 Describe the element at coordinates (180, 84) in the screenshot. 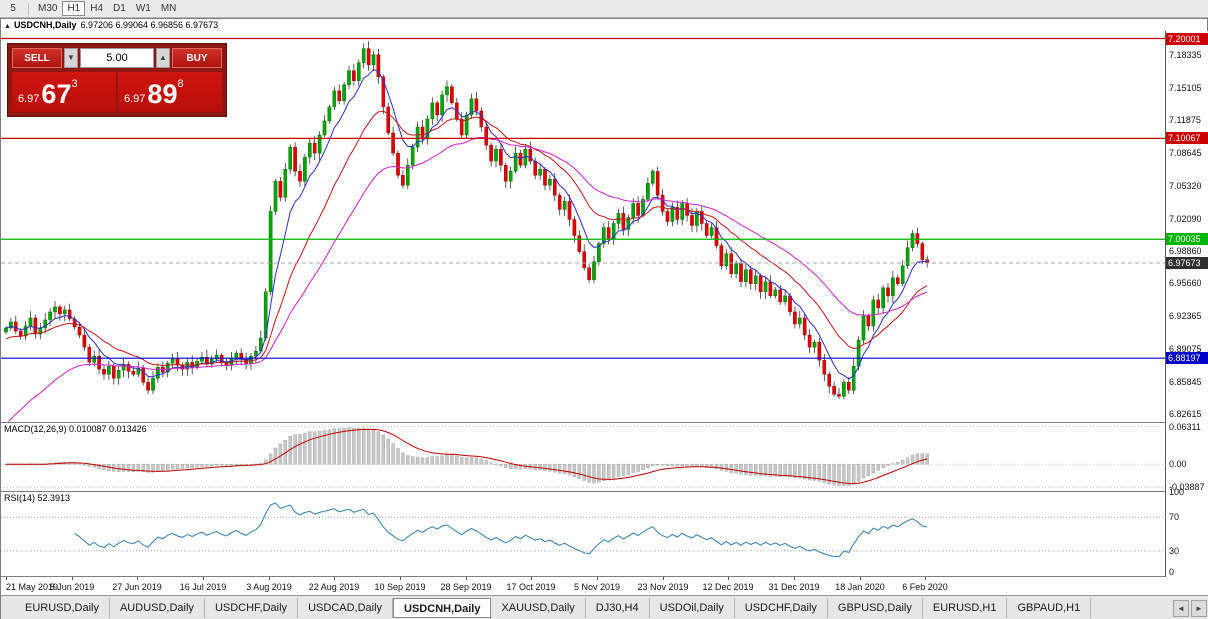

I see `ask-price-sup: 8` at that location.